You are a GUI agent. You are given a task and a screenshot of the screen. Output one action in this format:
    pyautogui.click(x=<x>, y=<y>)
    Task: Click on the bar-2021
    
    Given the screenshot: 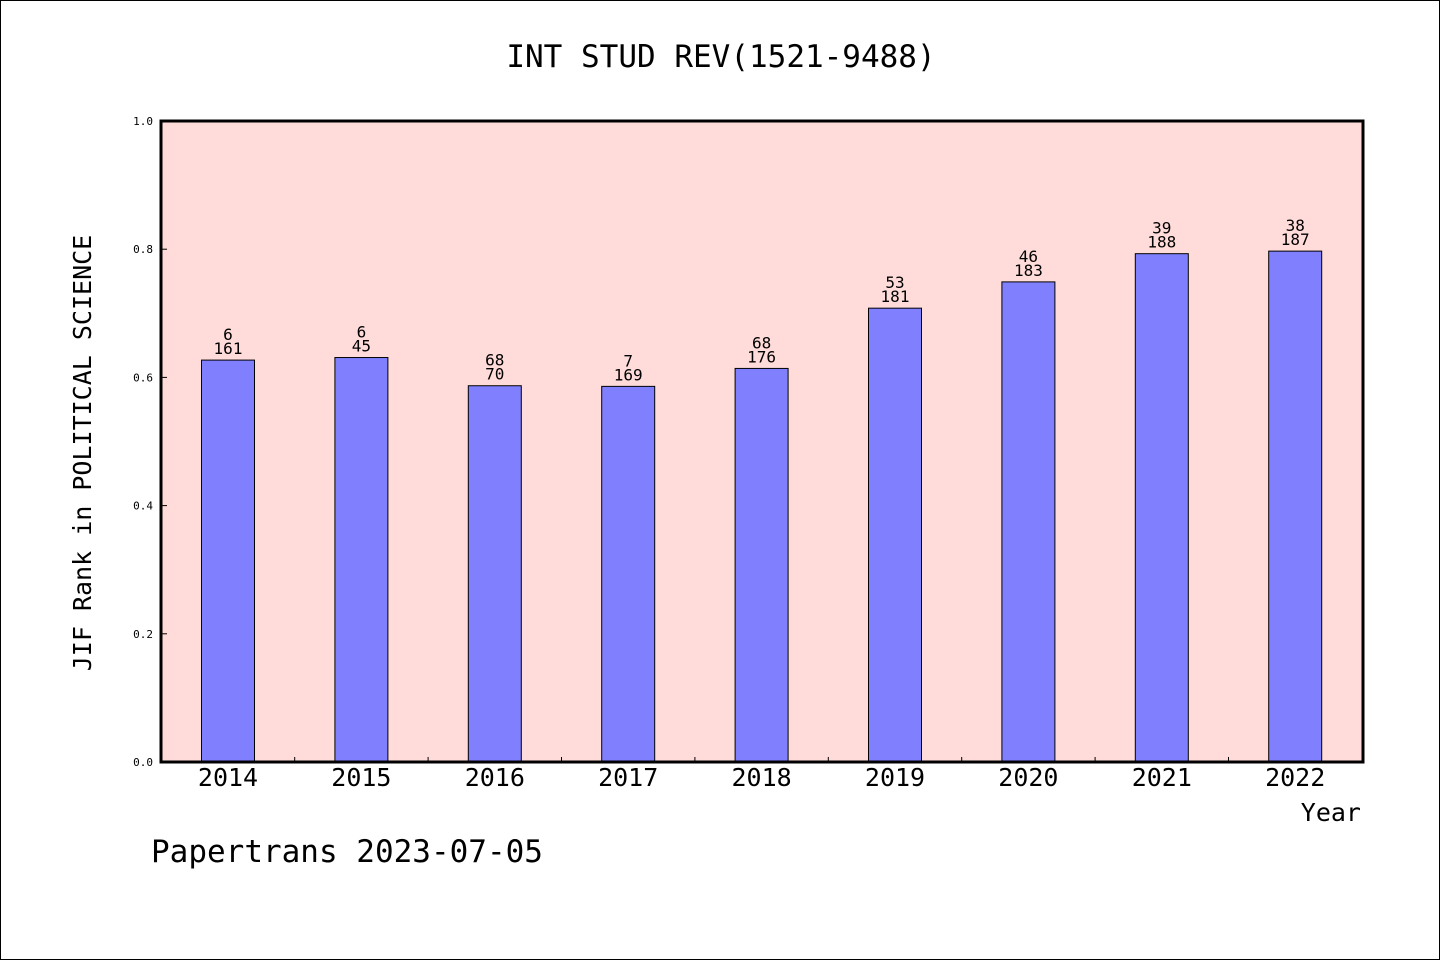 What is the action you would take?
    pyautogui.click(x=1161, y=508)
    